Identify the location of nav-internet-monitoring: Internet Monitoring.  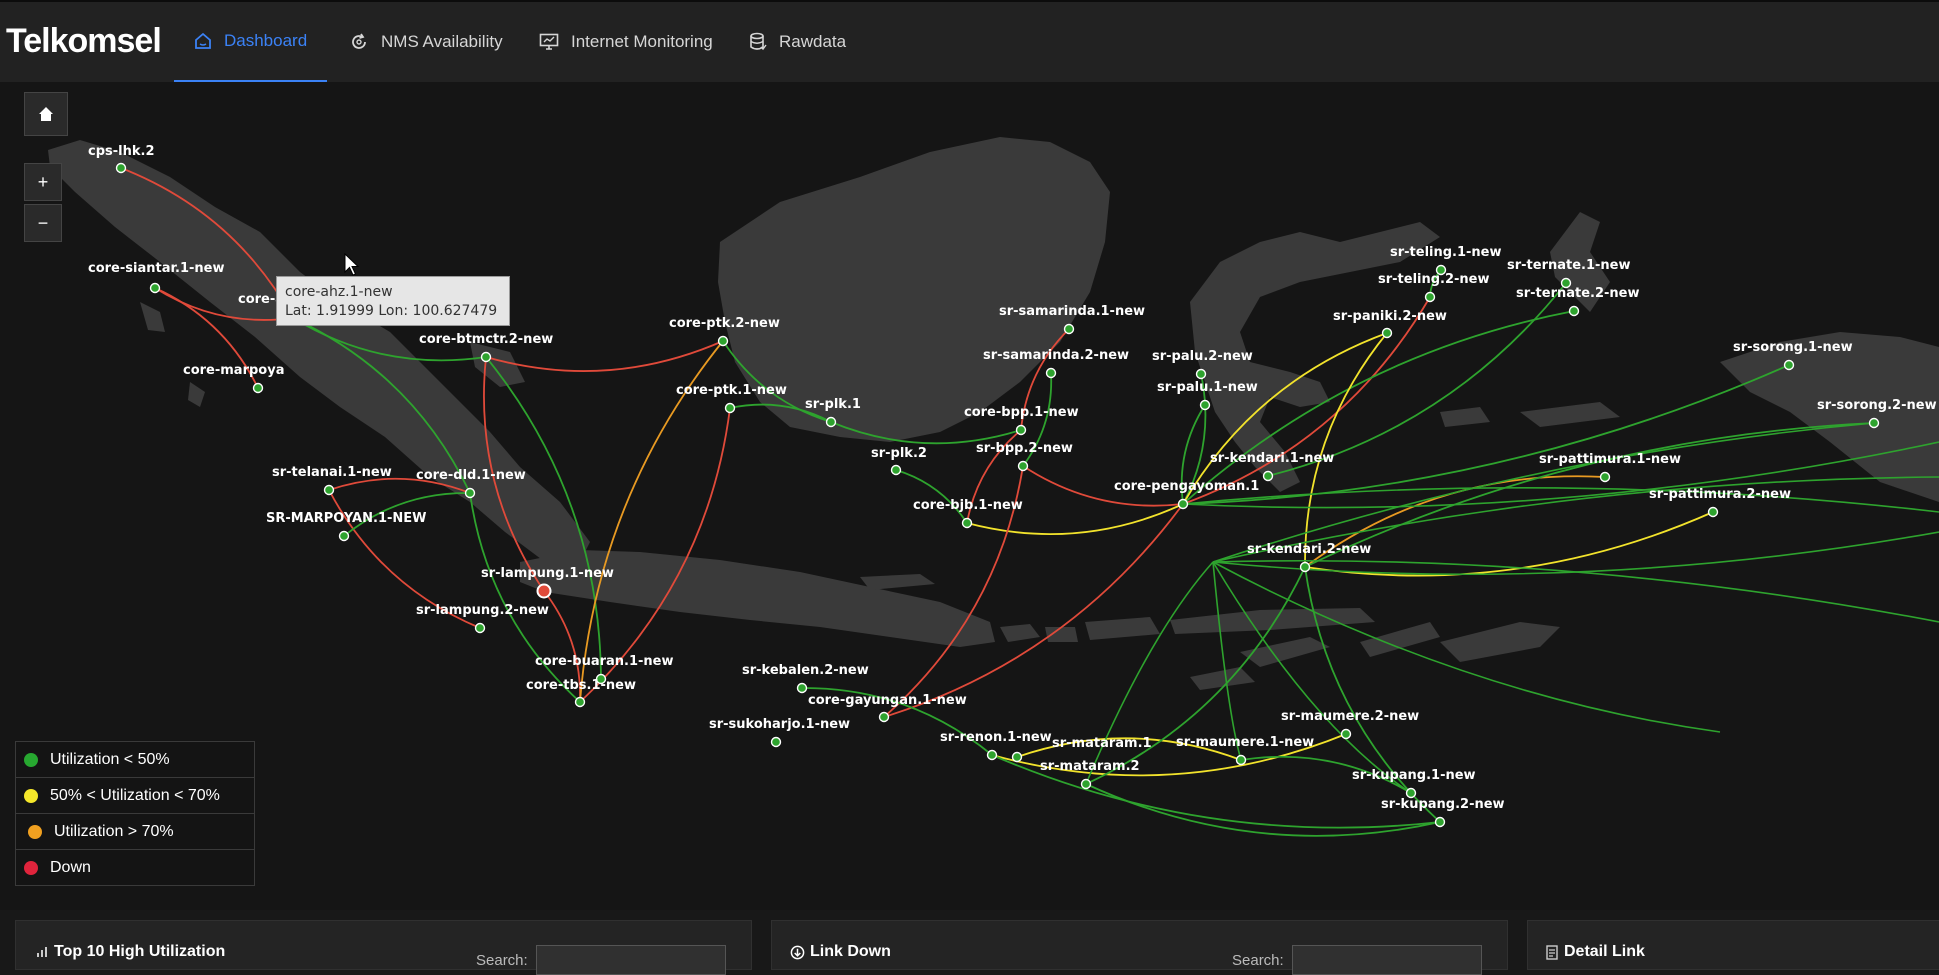
(626, 42).